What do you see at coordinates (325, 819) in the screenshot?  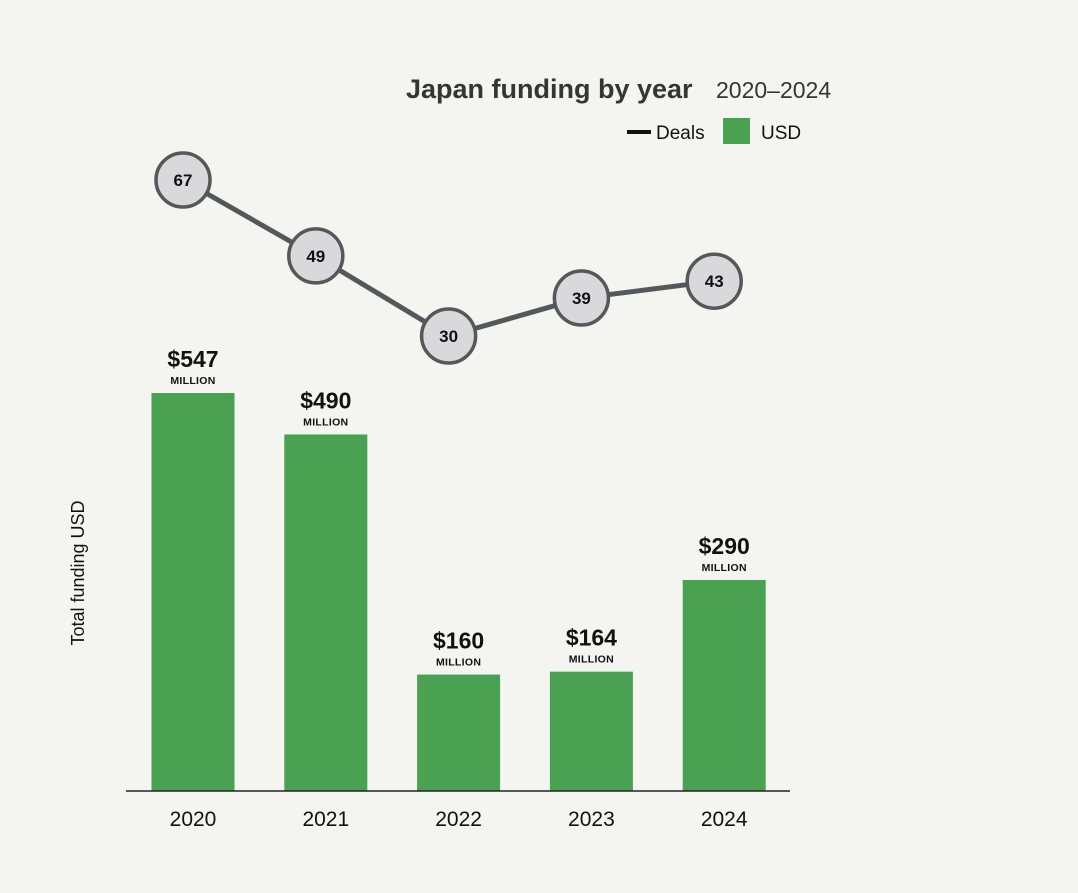 I see `x-tick-label-2021: 2021` at bounding box center [325, 819].